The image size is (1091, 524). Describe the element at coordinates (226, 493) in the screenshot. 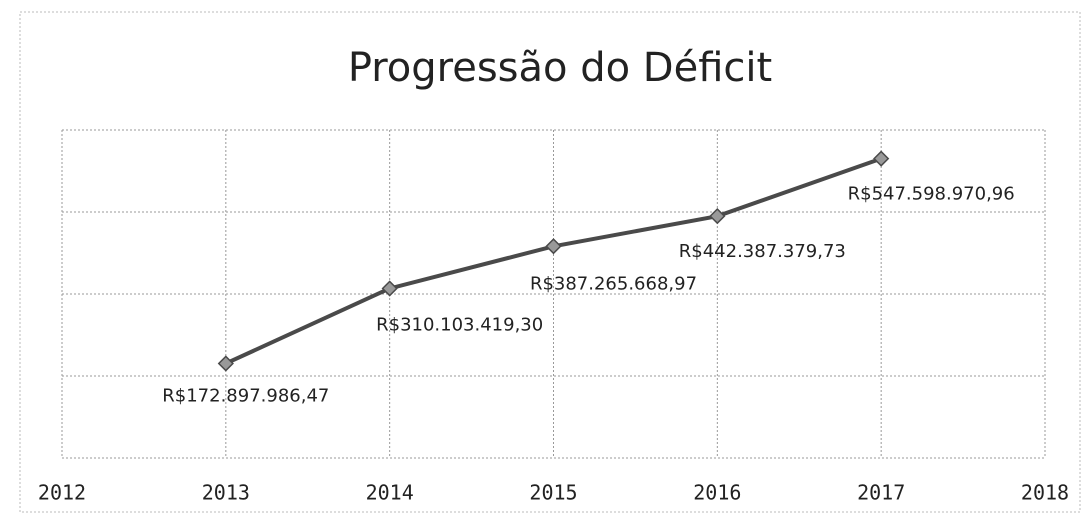

I see `x-tick-label: 2013` at that location.